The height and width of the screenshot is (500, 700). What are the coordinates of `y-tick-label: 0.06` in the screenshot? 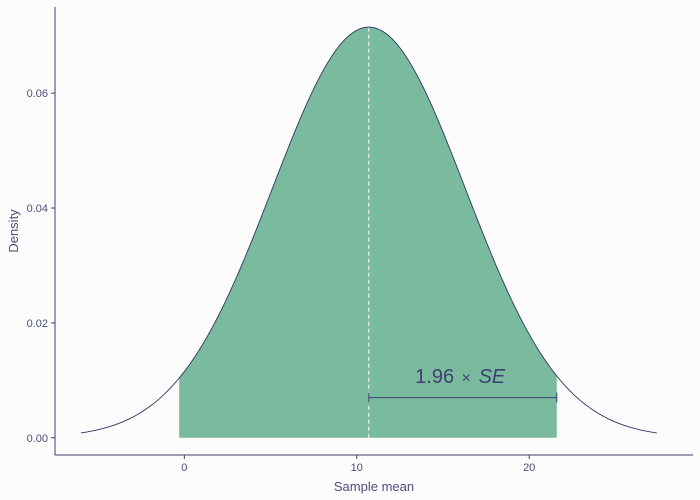 It's located at (37, 94).